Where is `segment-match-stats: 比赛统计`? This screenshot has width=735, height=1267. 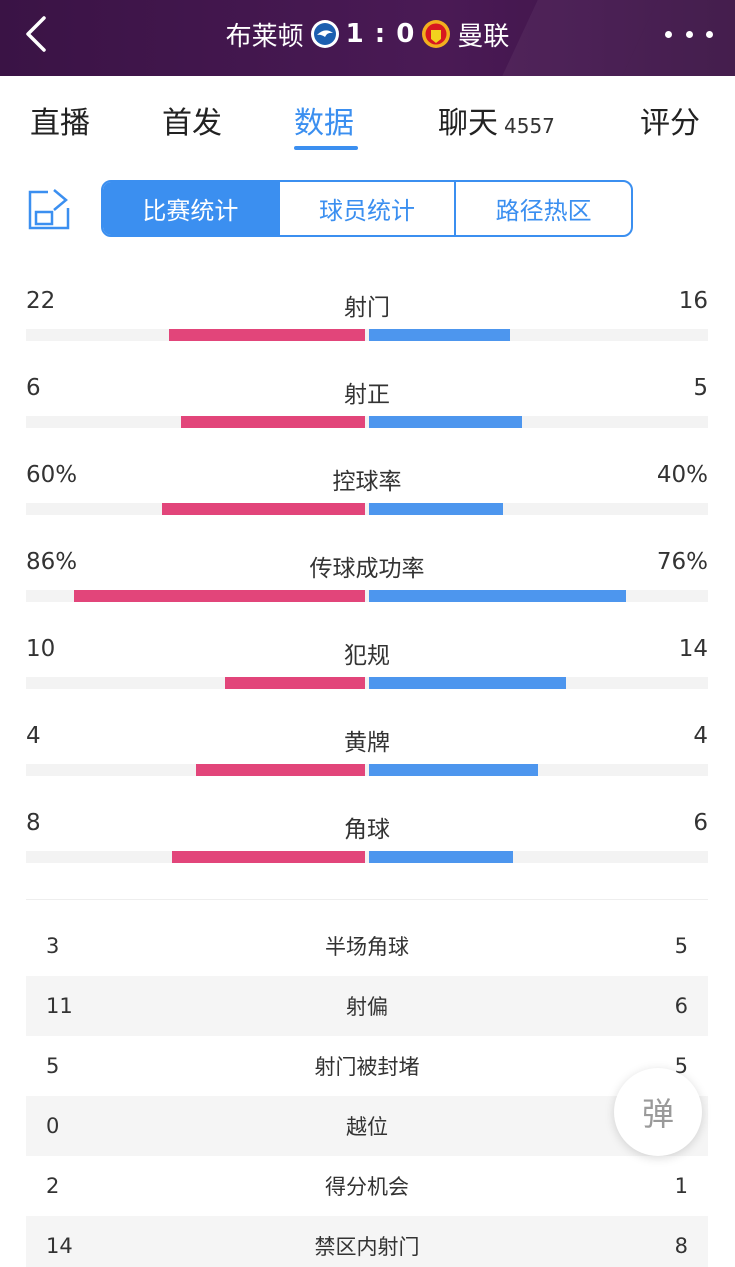
segment-match-stats: 比赛统计 is located at coordinates (191, 208).